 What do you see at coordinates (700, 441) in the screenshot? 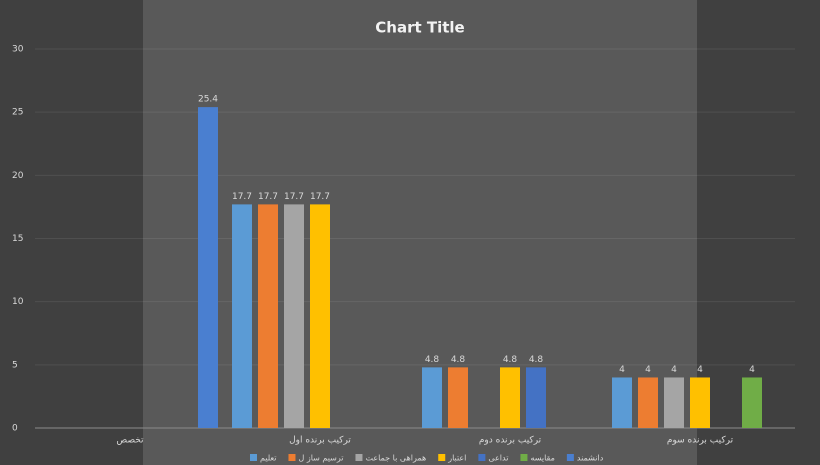
I see `x-tick-label: ترکیب برنده سوم` at bounding box center [700, 441].